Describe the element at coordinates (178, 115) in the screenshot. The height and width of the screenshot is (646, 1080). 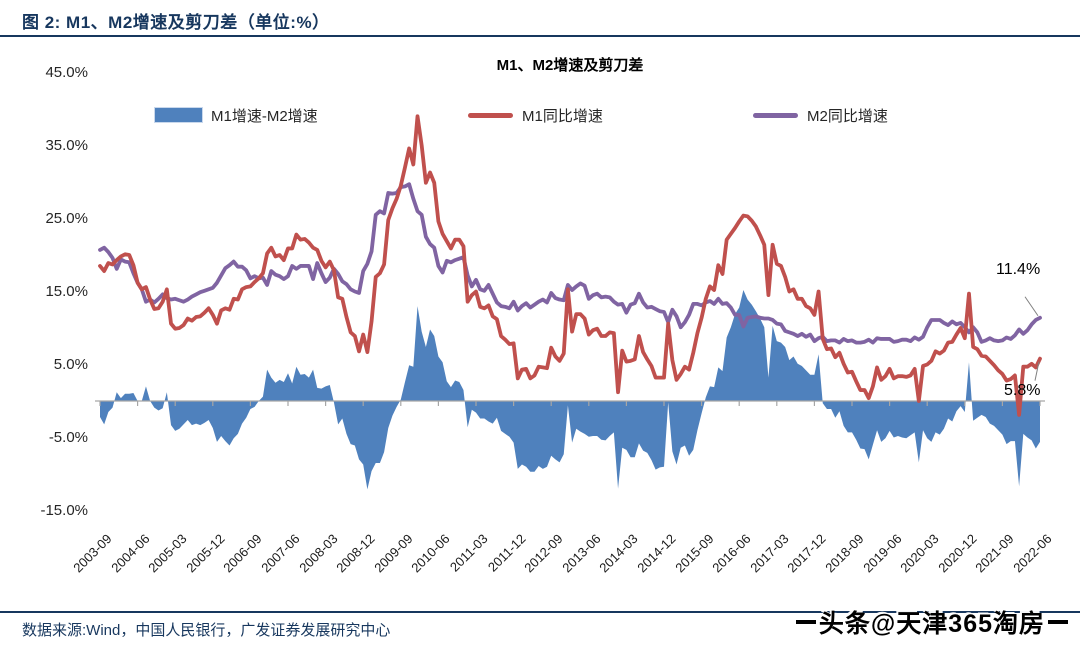
I see `bar-swatch-icon` at that location.